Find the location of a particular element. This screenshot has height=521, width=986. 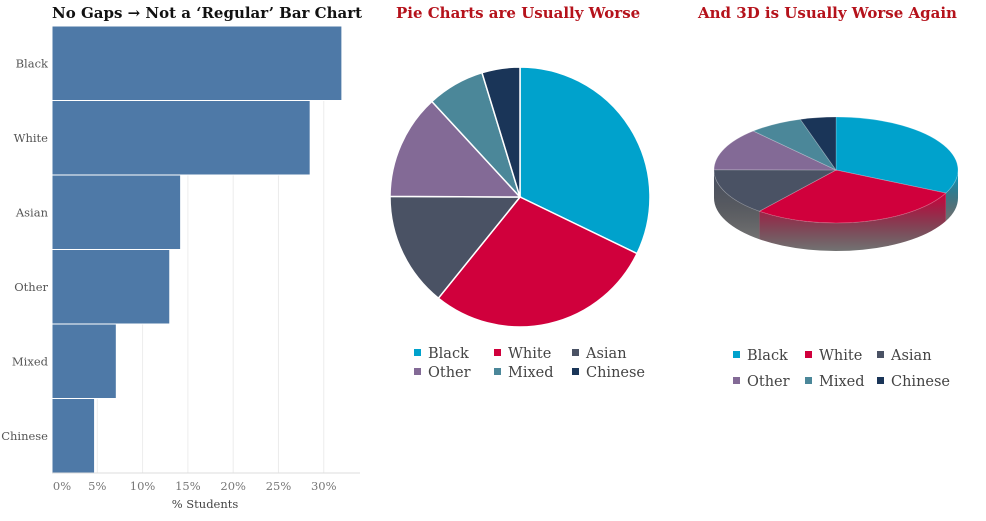

pie-chart-title: Pie Charts are Usually Worse is located at coordinates (518, 13).